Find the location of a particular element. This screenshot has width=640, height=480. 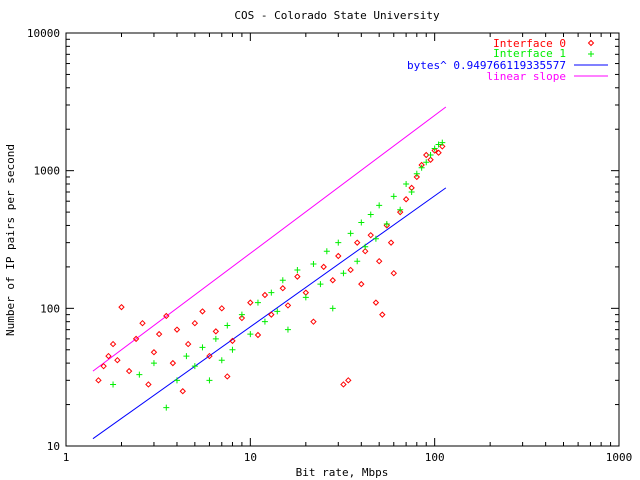

x-tick-label: 1000 is located at coordinates (619, 457).